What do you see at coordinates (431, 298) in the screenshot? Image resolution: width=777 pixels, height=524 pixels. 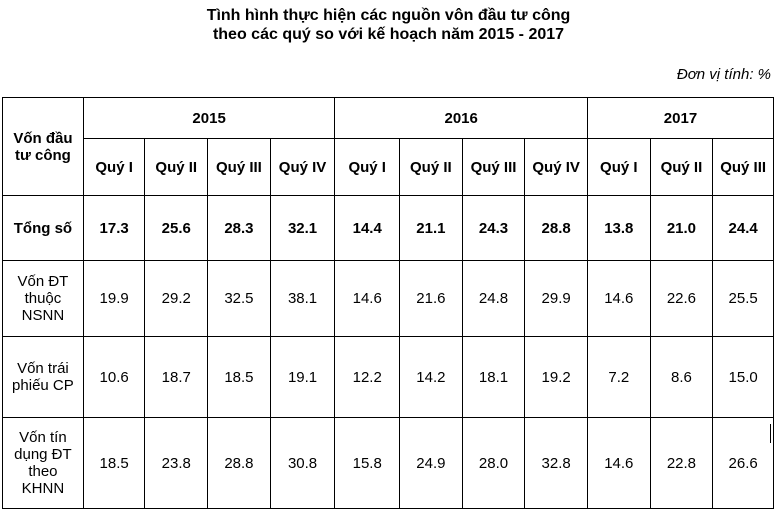 I see `table-cell: 21.6` at bounding box center [431, 298].